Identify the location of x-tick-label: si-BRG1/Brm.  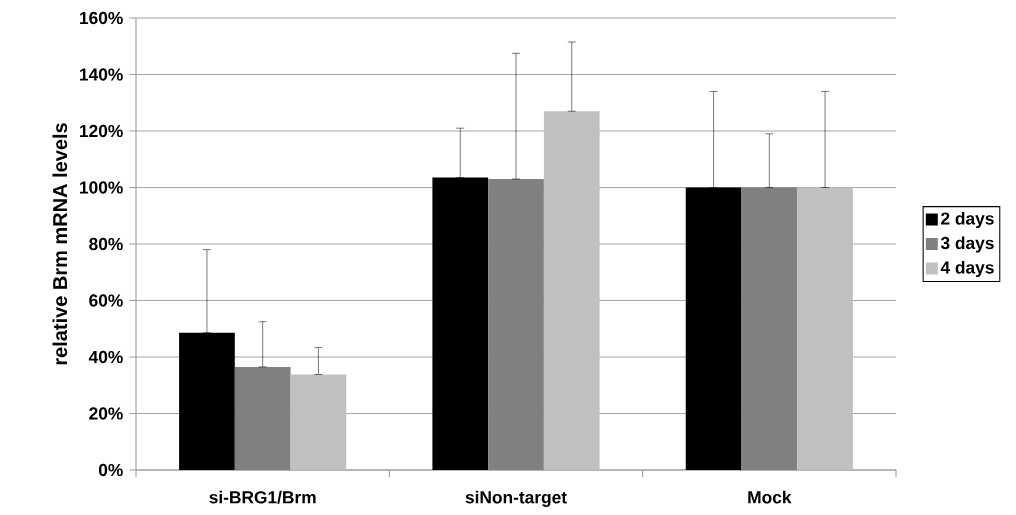
(262, 497).